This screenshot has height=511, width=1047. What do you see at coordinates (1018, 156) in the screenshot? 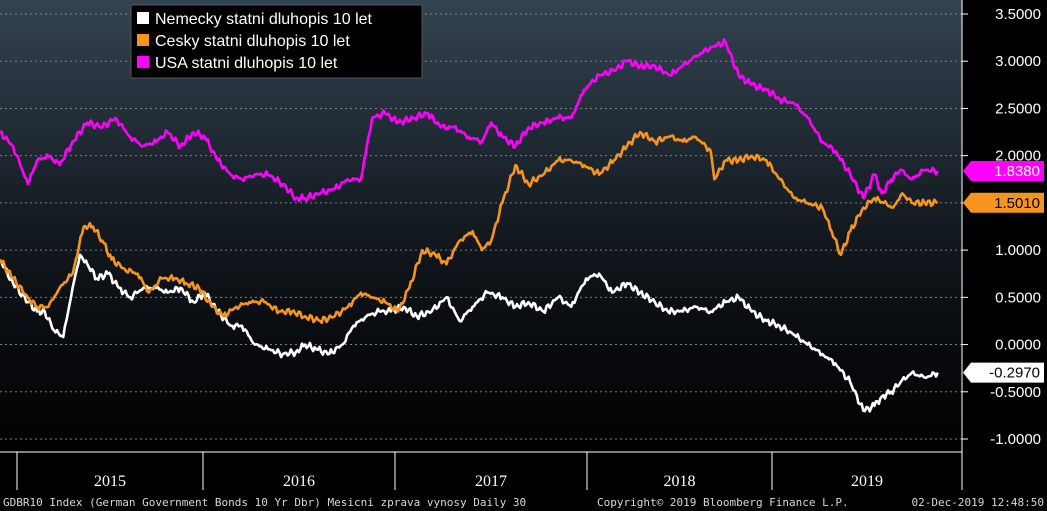
I see `y-tick-label: 2.0000` at bounding box center [1018, 156].